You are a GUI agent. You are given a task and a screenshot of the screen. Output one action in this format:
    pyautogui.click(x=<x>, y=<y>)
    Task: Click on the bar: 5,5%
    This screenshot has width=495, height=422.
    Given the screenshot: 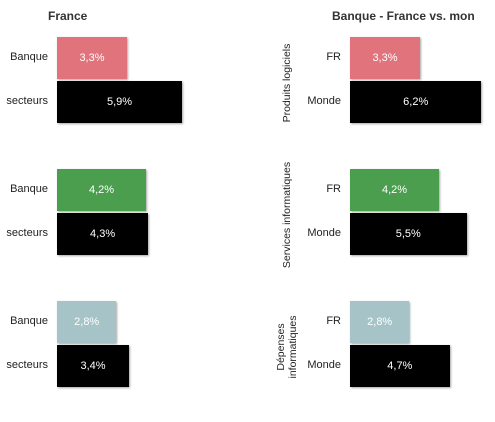 What is the action you would take?
    pyautogui.click(x=408, y=234)
    